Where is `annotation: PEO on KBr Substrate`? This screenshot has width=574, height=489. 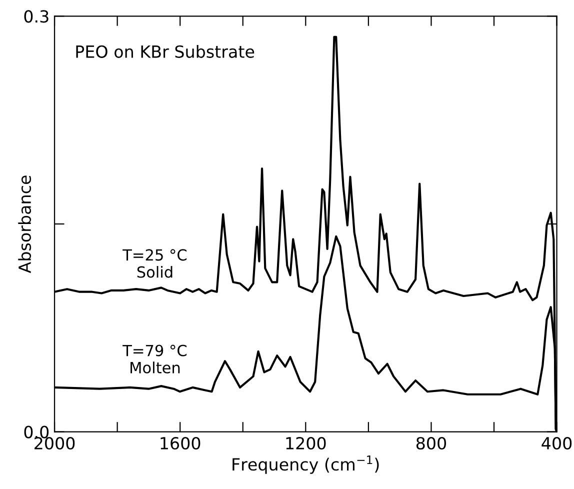 annotation: PEO on KBr Substrate is located at coordinates (165, 51).